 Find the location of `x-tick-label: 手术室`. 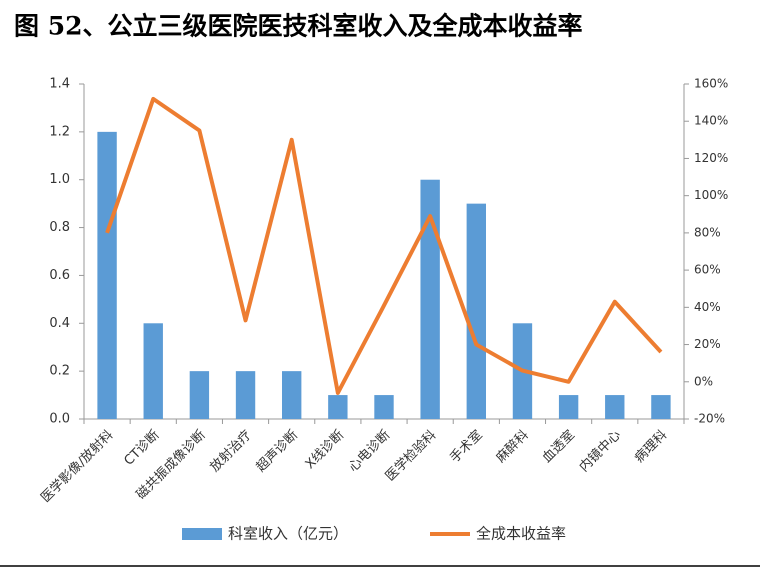

x-tick-label: 手术室 is located at coordinates (466, 446).